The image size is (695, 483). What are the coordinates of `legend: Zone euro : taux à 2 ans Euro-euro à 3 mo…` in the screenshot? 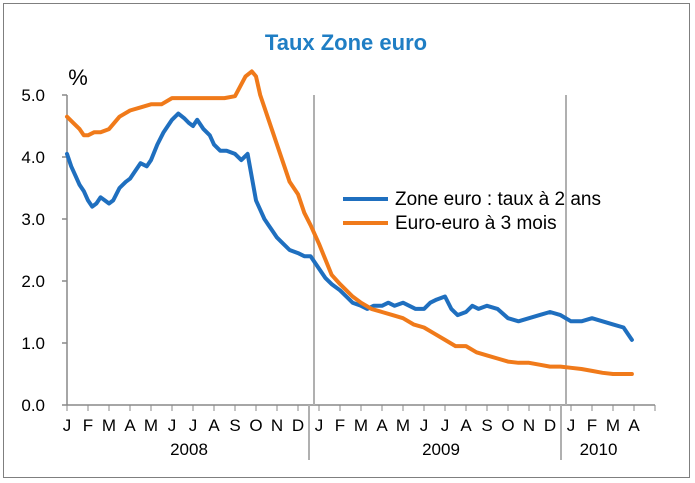 It's located at (472, 211).